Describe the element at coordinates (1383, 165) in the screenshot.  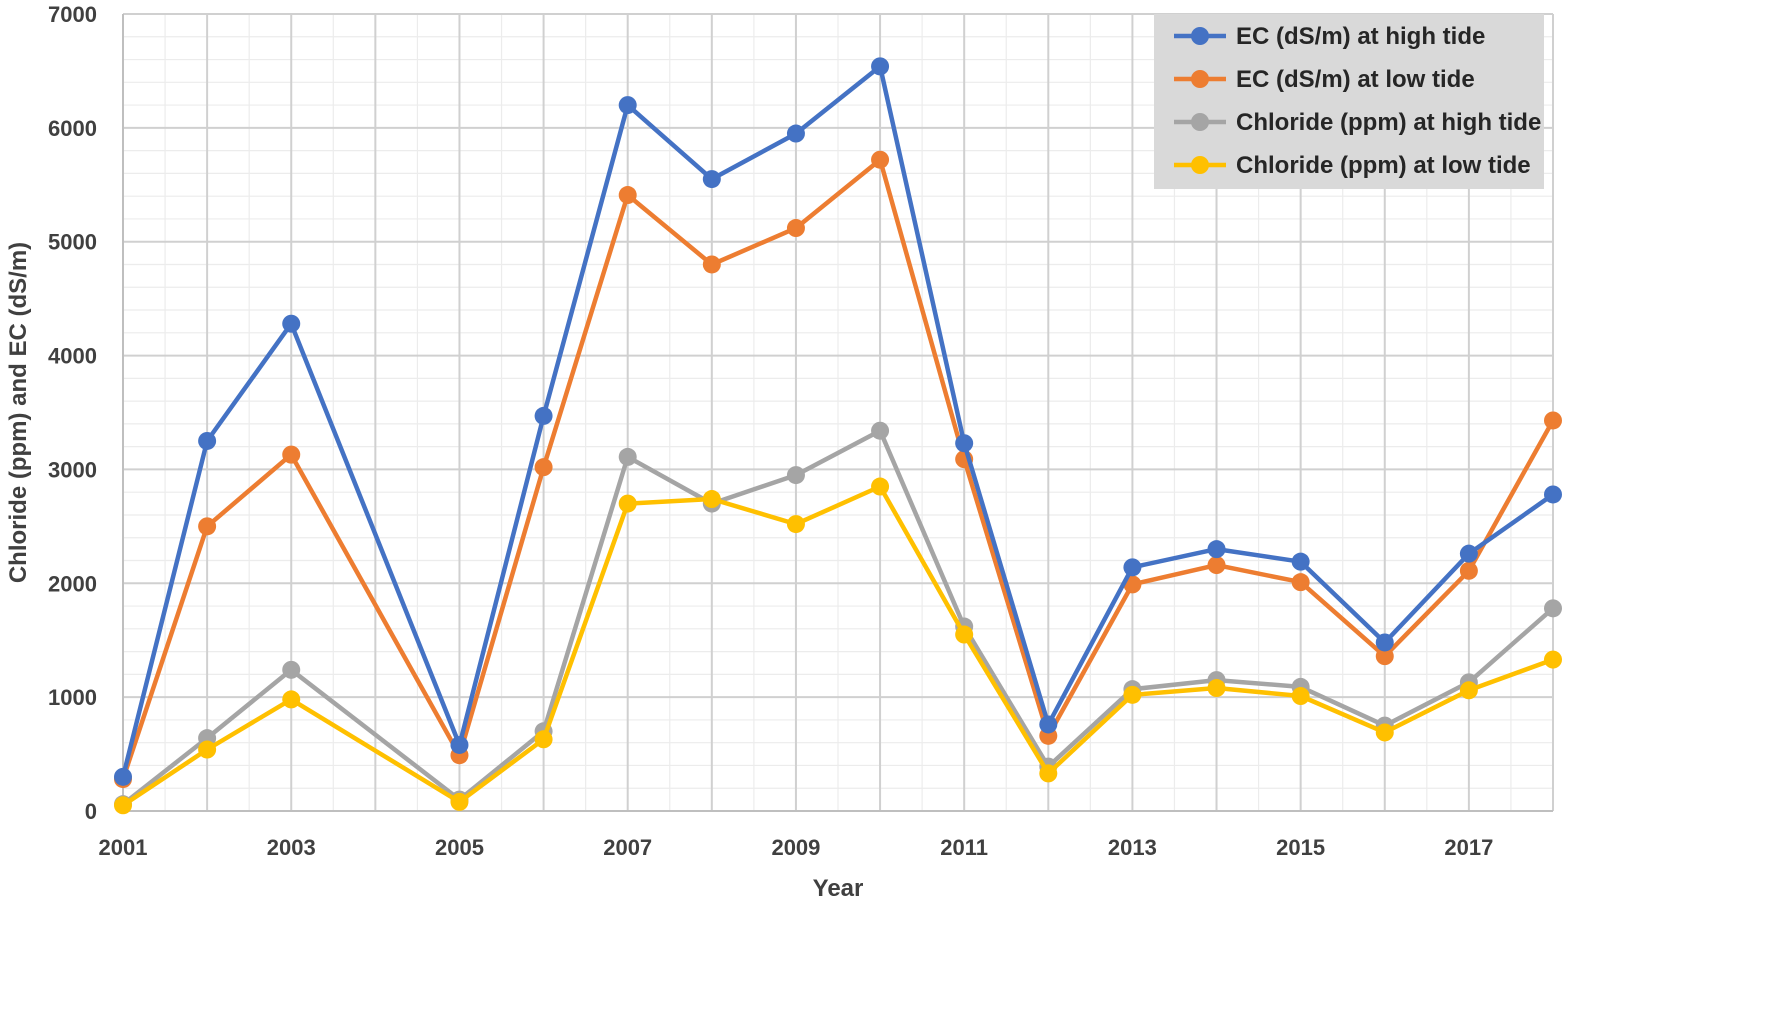
I see `legend-label: Chloride (ppm) at low tide` at that location.